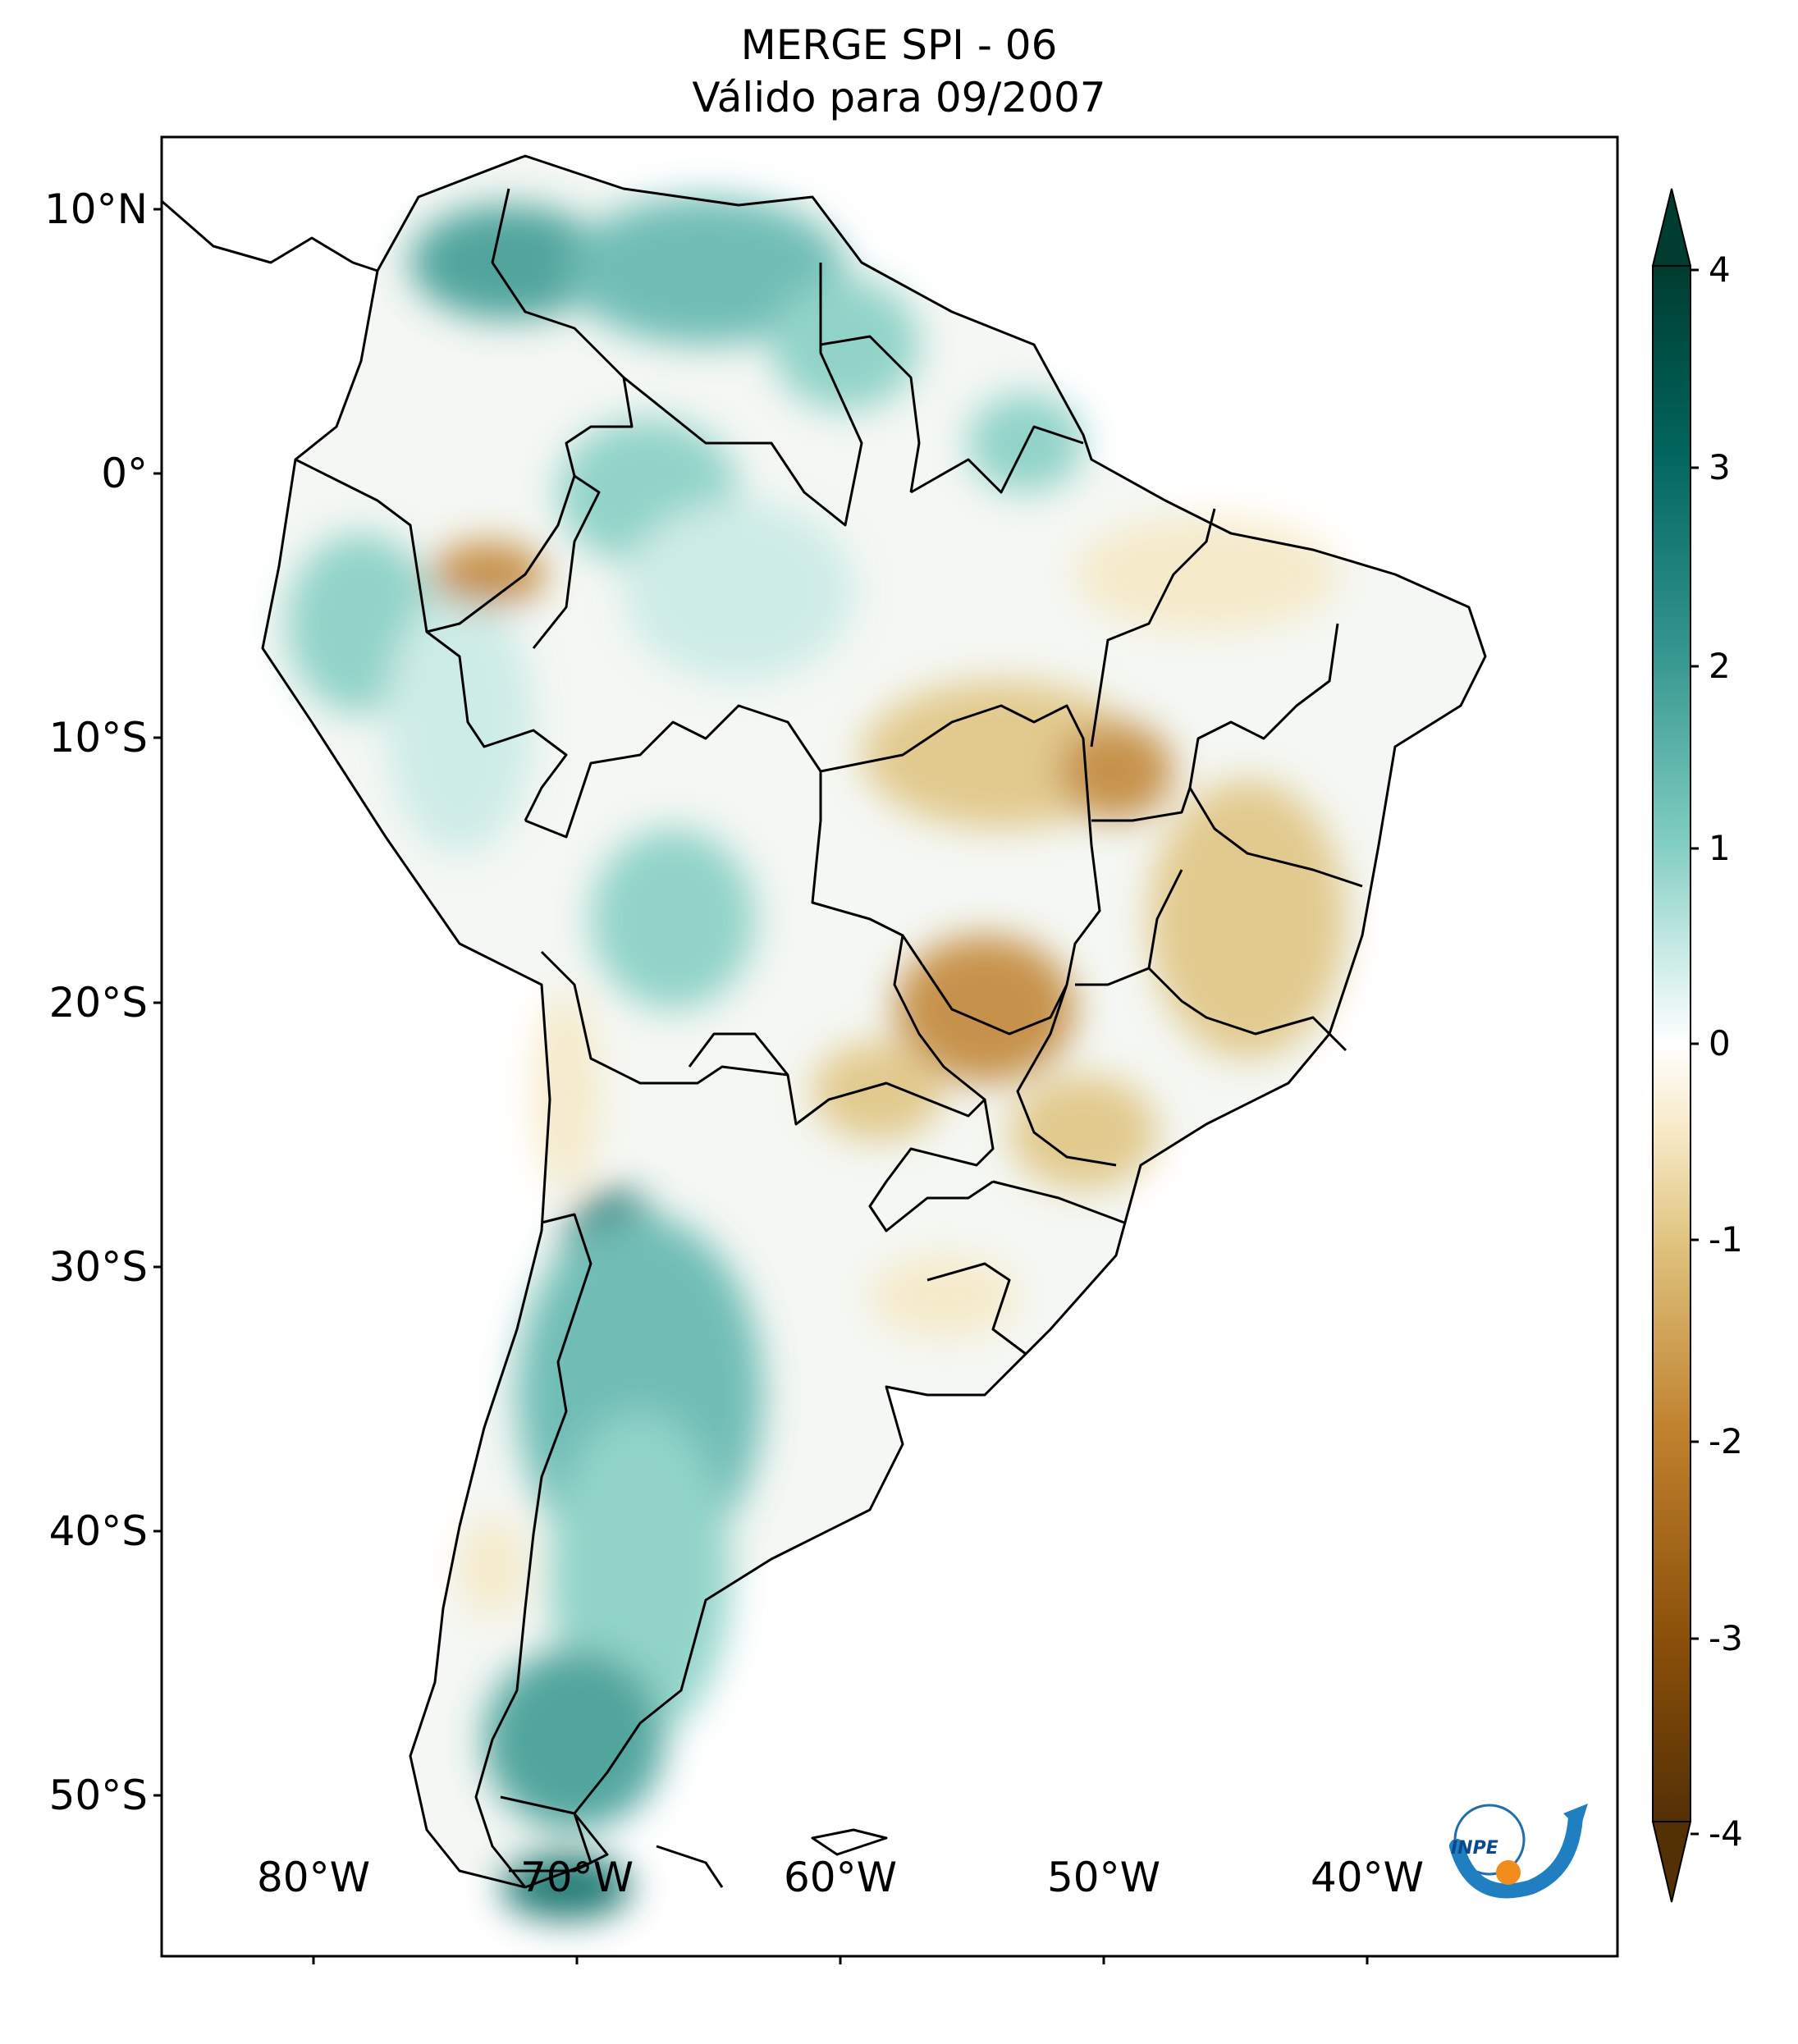  Describe the element at coordinates (1675, 1045) in the screenshot. I see `colorbar` at that location.